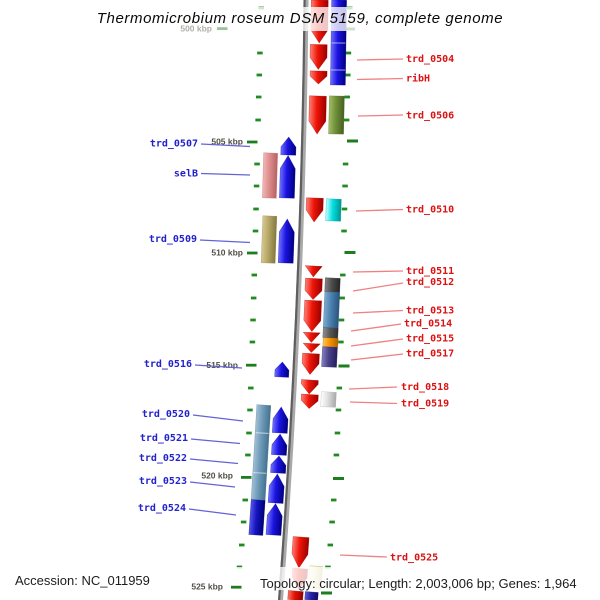 The height and width of the screenshot is (600, 600). Describe the element at coordinates (186, 174) in the screenshot. I see `gene-label-selB: selB` at that location.